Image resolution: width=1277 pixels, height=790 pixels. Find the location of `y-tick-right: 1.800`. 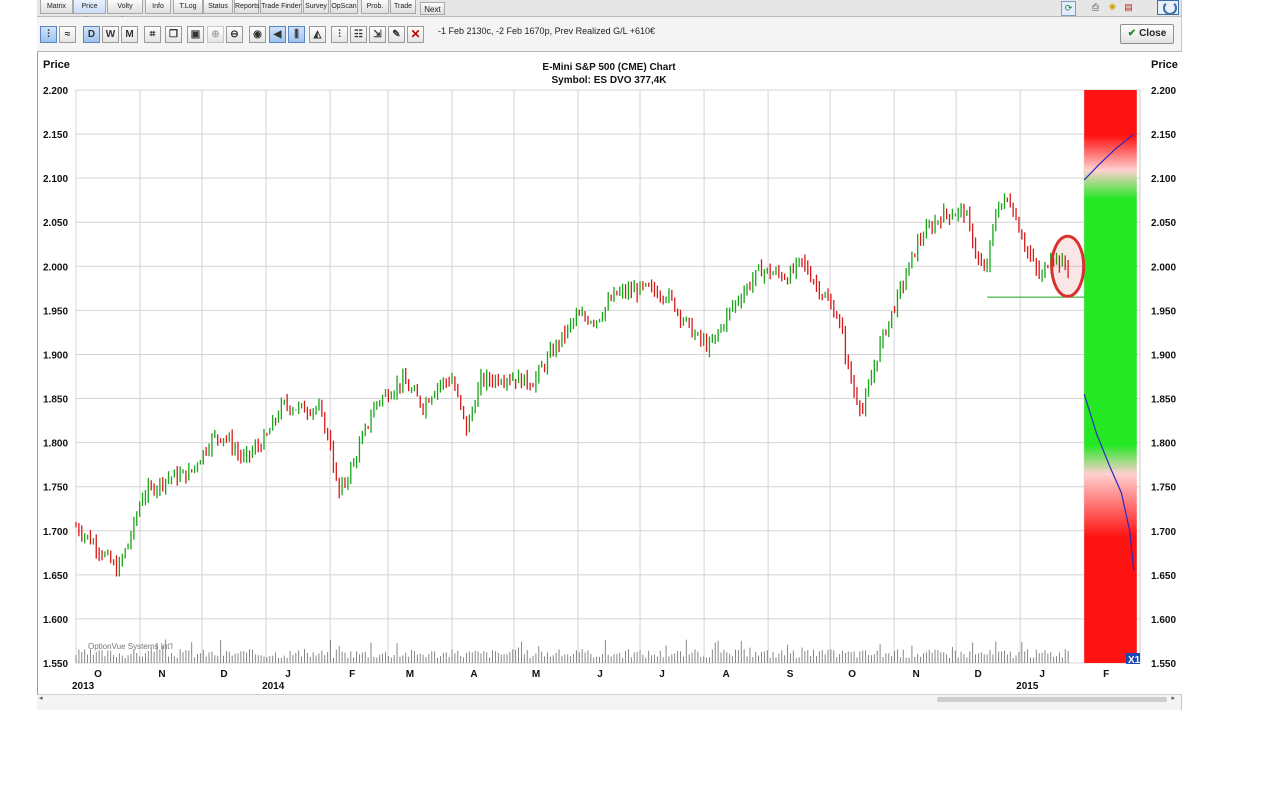

y-tick-right: 1.800 is located at coordinates (1163, 444).